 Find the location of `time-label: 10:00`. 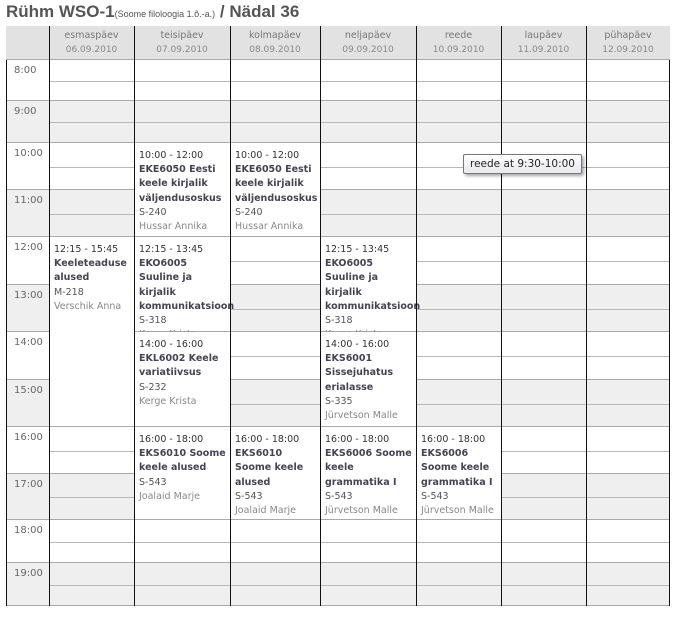

time-label: 10:00 is located at coordinates (28, 153).